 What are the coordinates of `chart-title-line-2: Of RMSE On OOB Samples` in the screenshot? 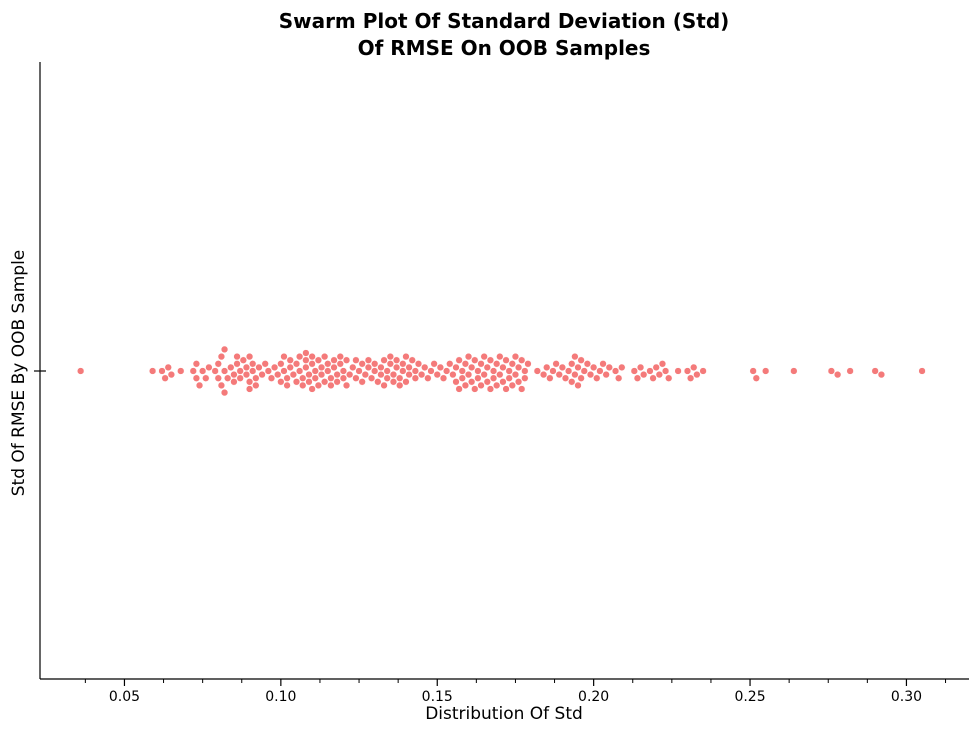 It's located at (504, 48).